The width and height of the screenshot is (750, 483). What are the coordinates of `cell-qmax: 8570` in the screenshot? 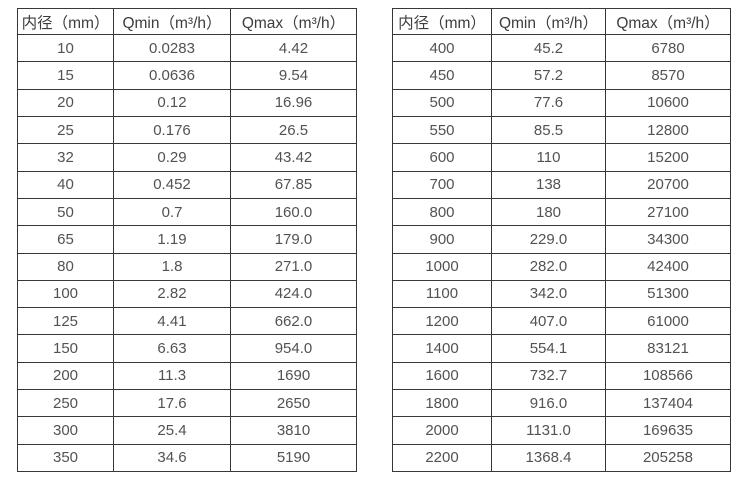 It's located at (668, 75).